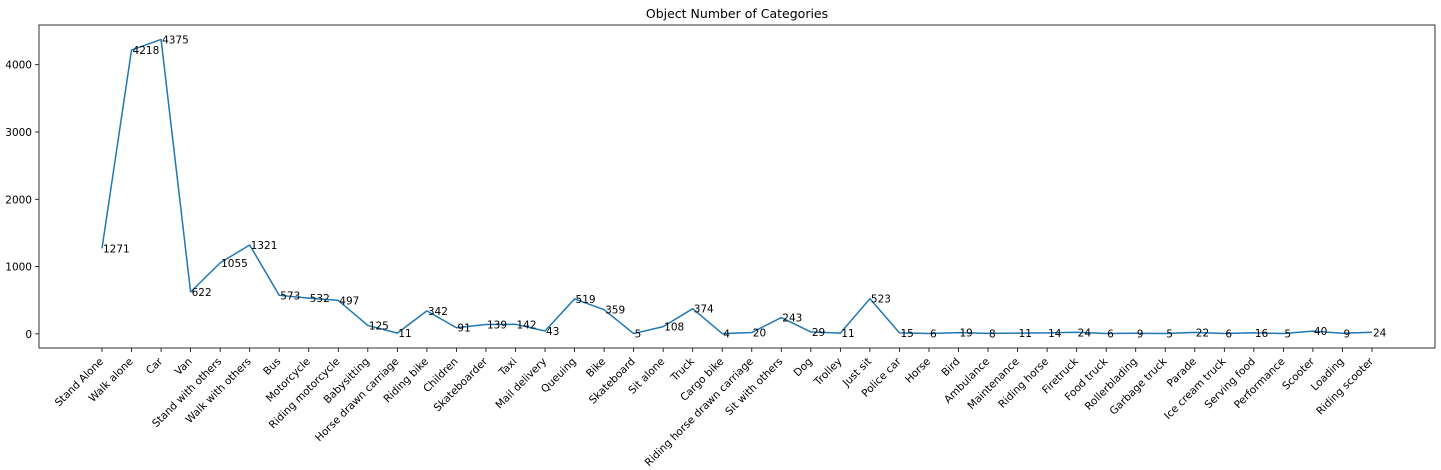  What do you see at coordinates (615, 311) in the screenshot?
I see `data-label: 359` at bounding box center [615, 311].